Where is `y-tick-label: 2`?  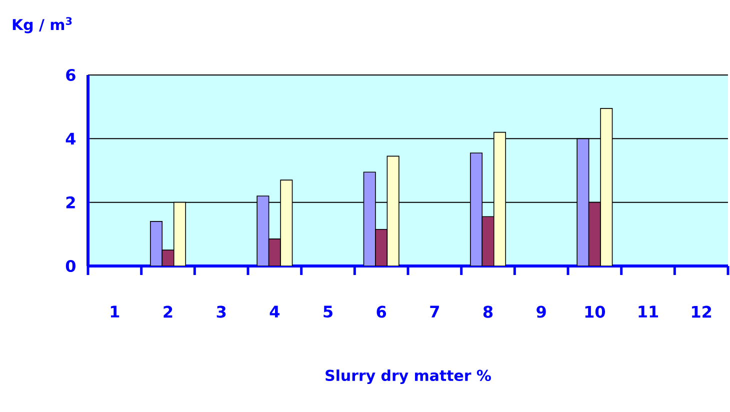 y-tick-label: 2 is located at coordinates (70, 202).